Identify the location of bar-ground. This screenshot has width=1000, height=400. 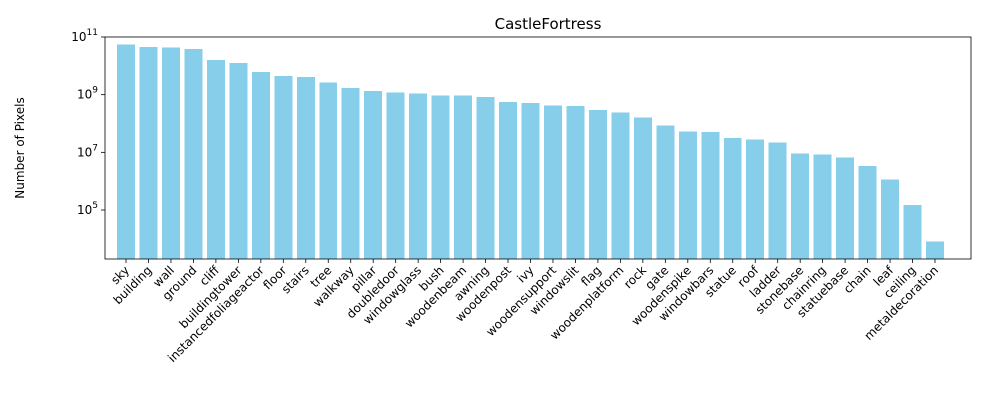
(193, 154).